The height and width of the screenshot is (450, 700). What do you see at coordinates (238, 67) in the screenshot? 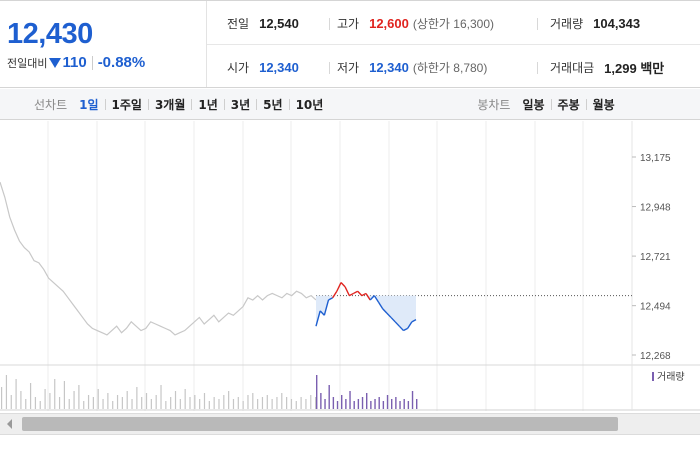
I see `open-label: 시가` at bounding box center [238, 67].